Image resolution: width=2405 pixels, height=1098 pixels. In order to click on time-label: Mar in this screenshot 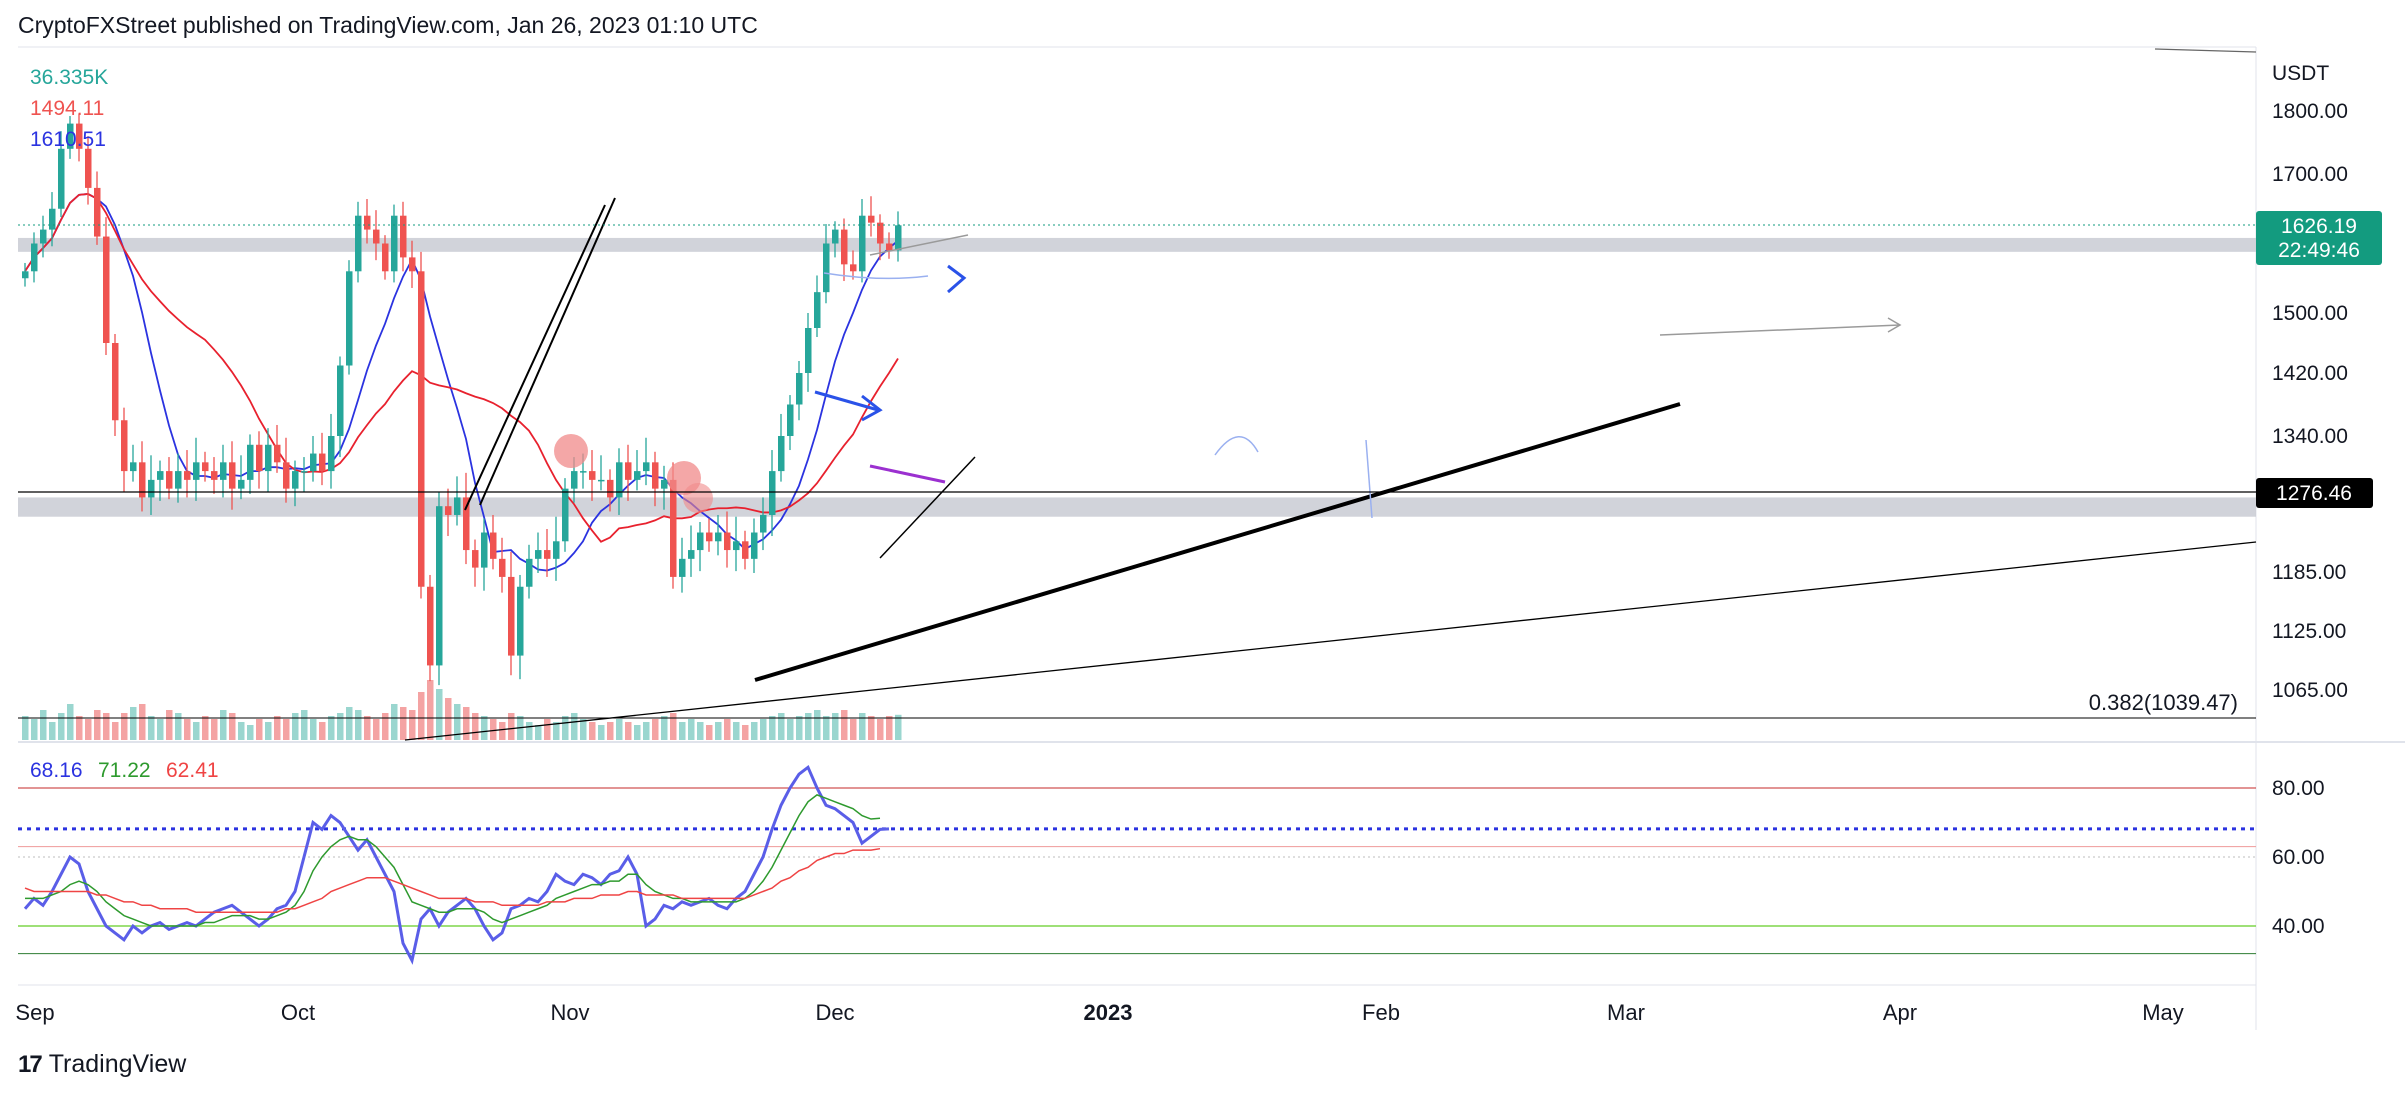, I will do `click(1626, 1012)`.